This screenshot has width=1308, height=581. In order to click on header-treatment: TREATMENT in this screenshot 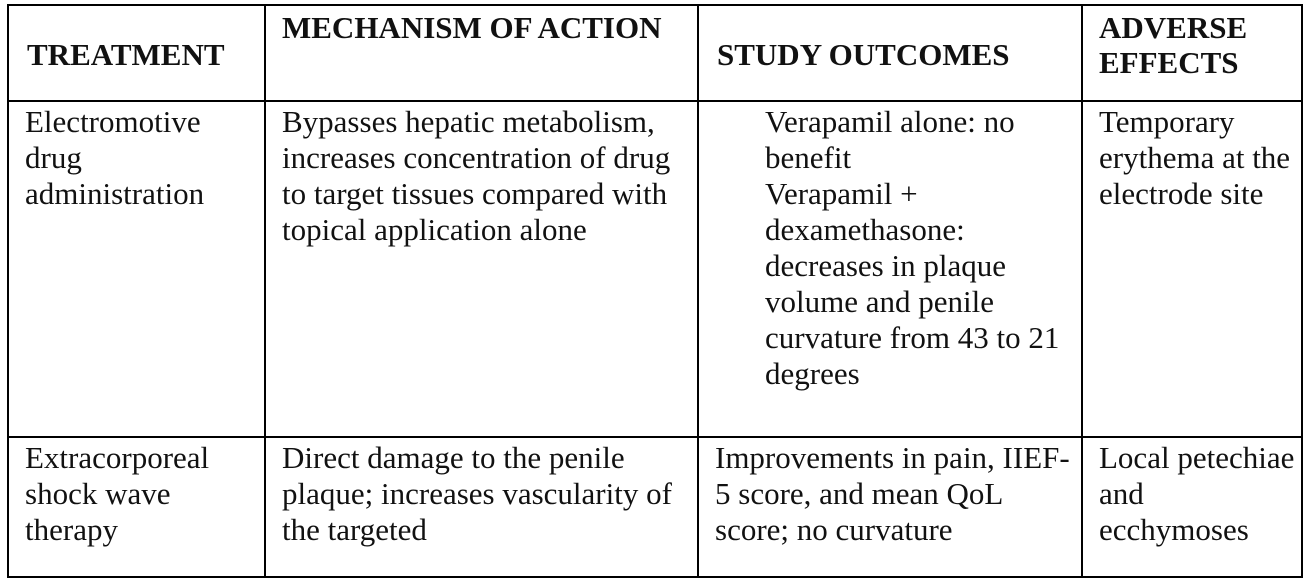, I will do `click(136, 53)`.